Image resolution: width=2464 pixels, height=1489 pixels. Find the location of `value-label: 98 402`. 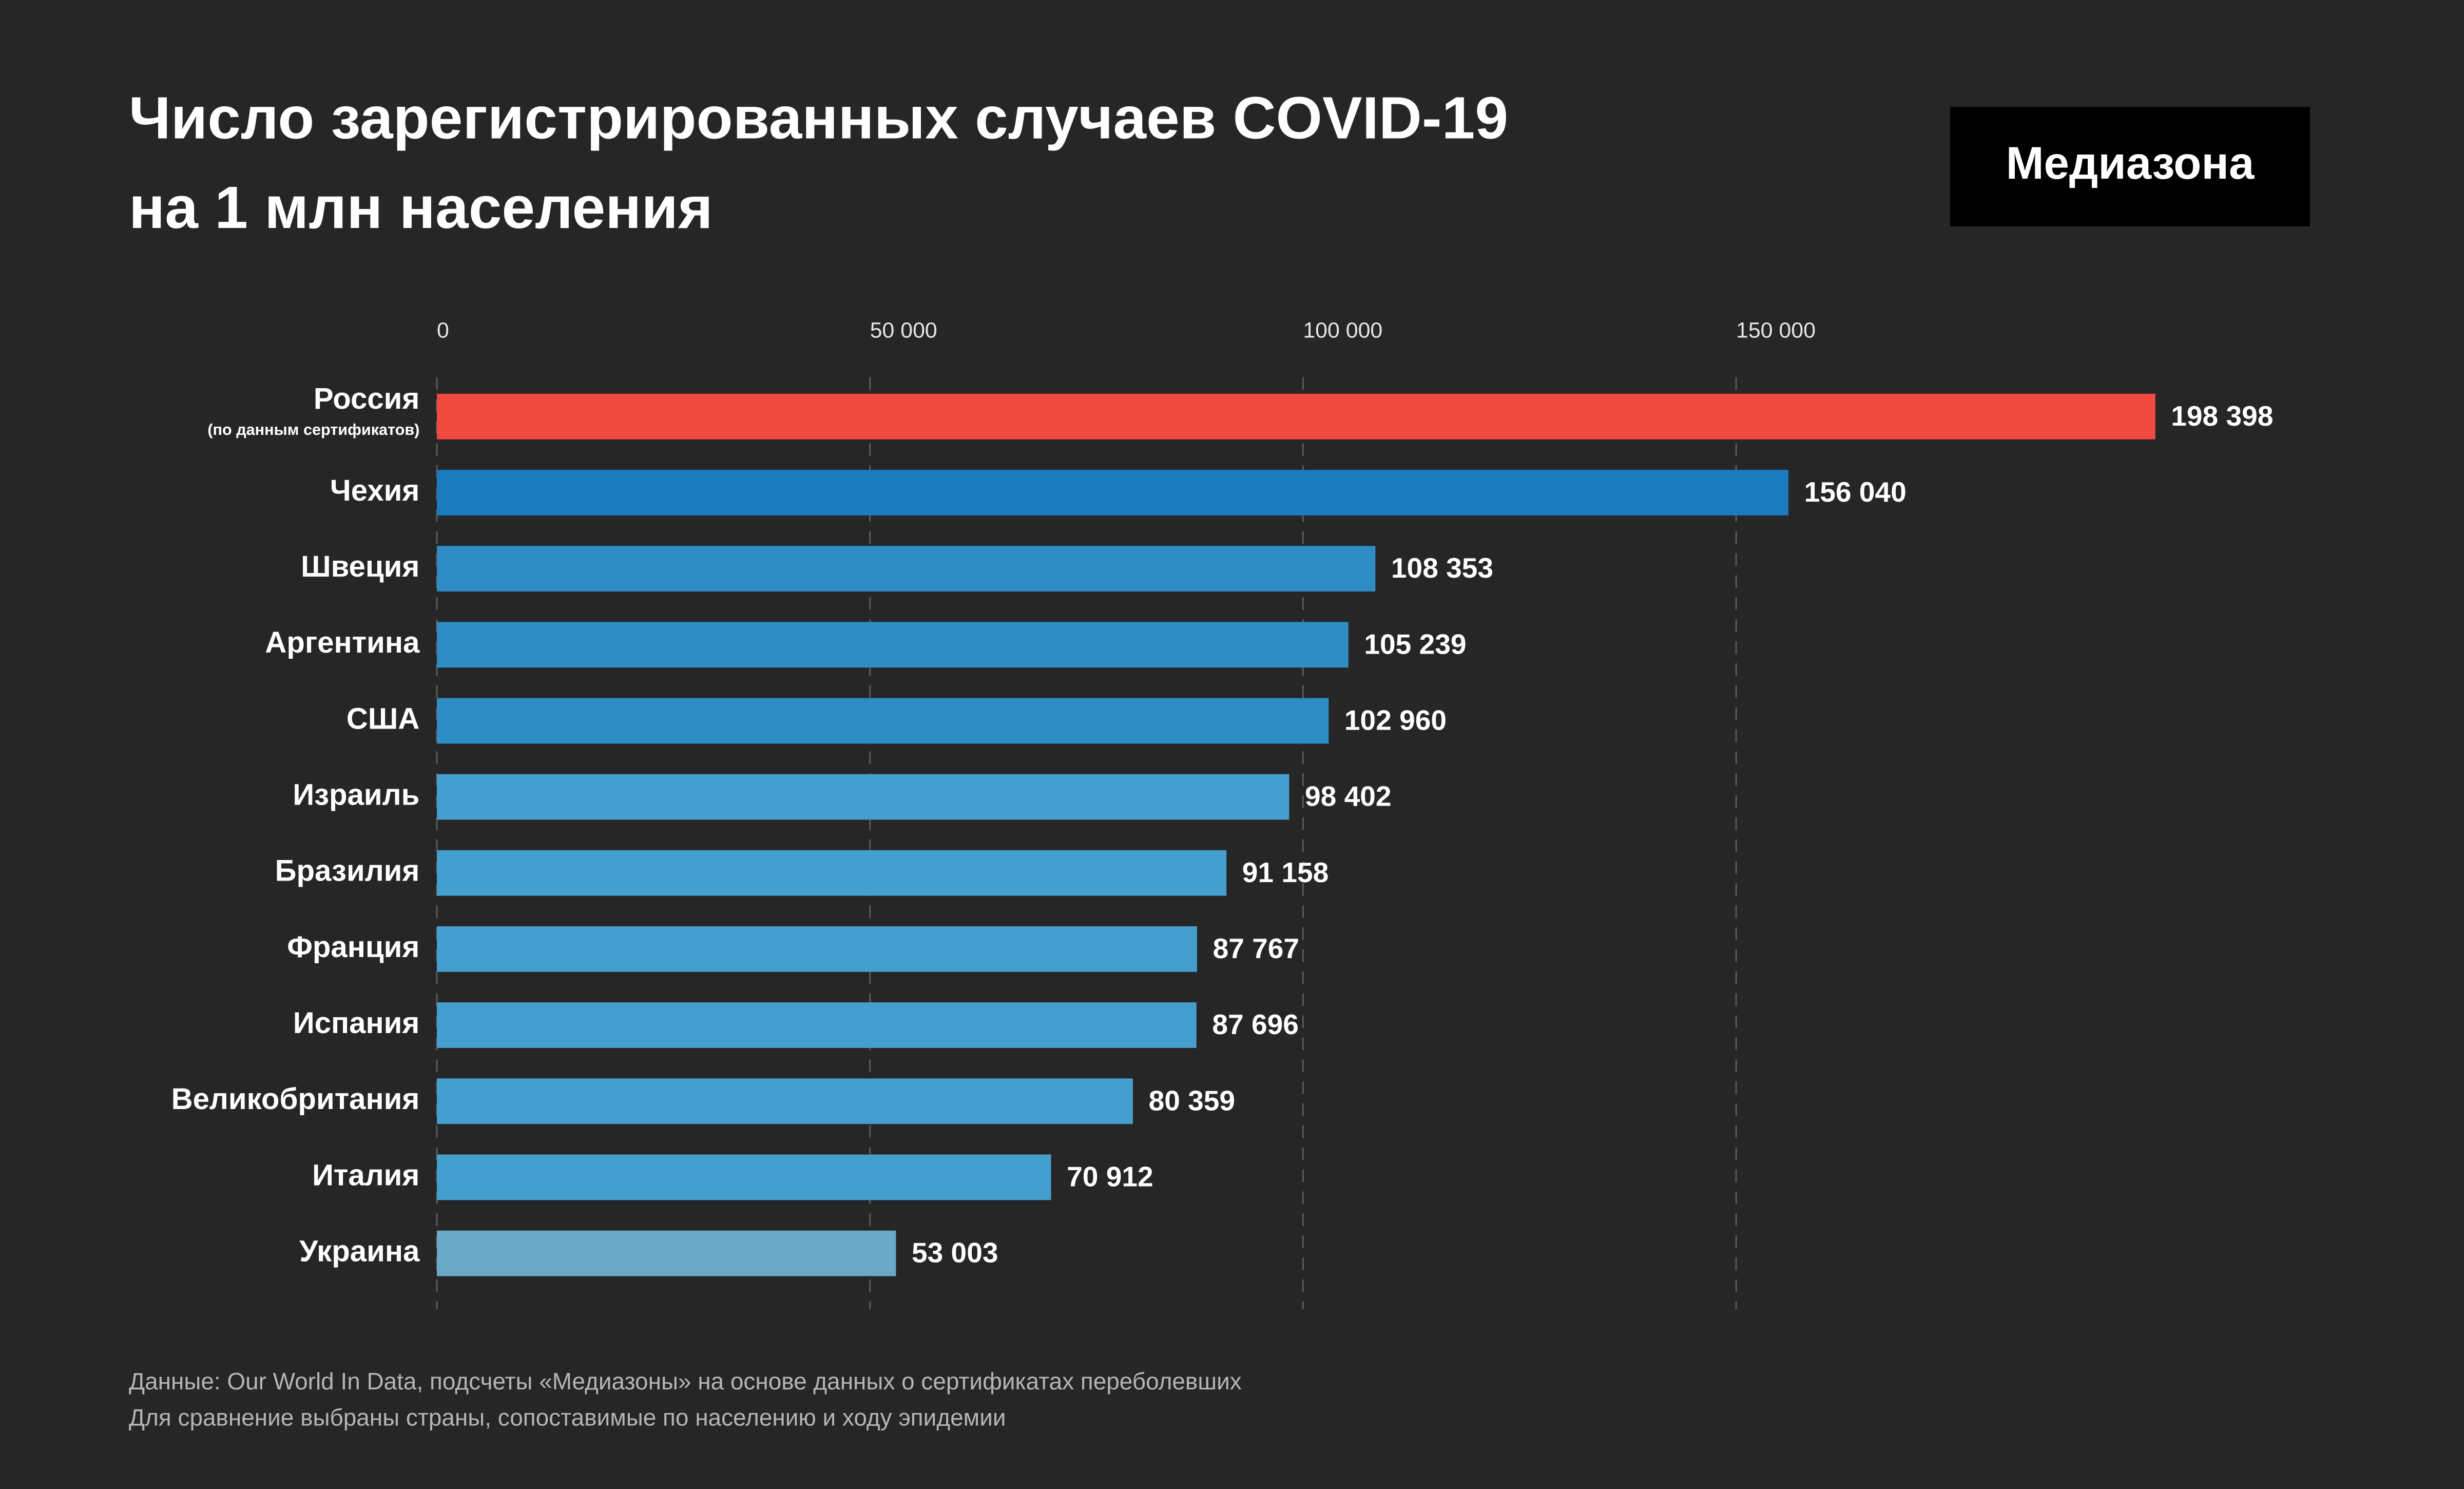

value-label: 98 402 is located at coordinates (1348, 796).